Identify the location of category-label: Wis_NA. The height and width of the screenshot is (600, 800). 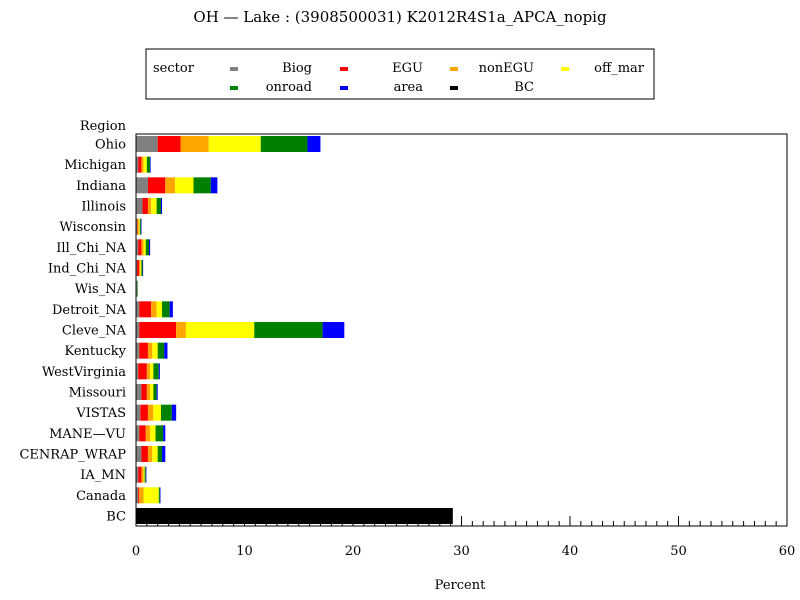
(101, 289).